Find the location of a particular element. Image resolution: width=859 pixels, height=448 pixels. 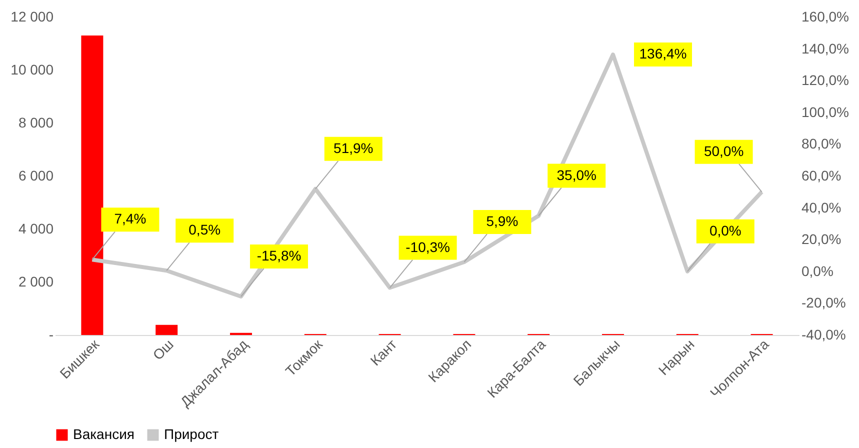

data-label: -15,8% is located at coordinates (279, 256).